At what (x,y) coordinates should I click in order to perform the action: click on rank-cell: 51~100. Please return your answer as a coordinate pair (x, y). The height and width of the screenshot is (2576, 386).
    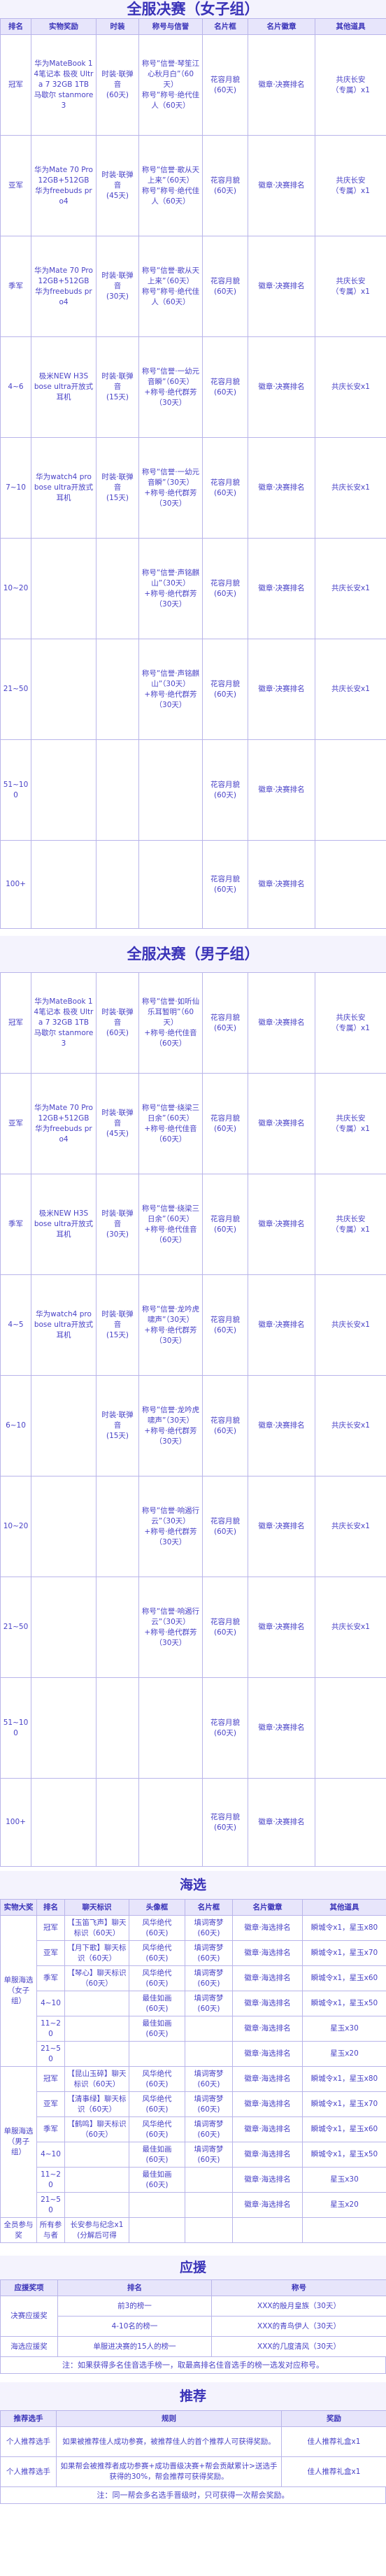
    Looking at the image, I should click on (15, 1728).